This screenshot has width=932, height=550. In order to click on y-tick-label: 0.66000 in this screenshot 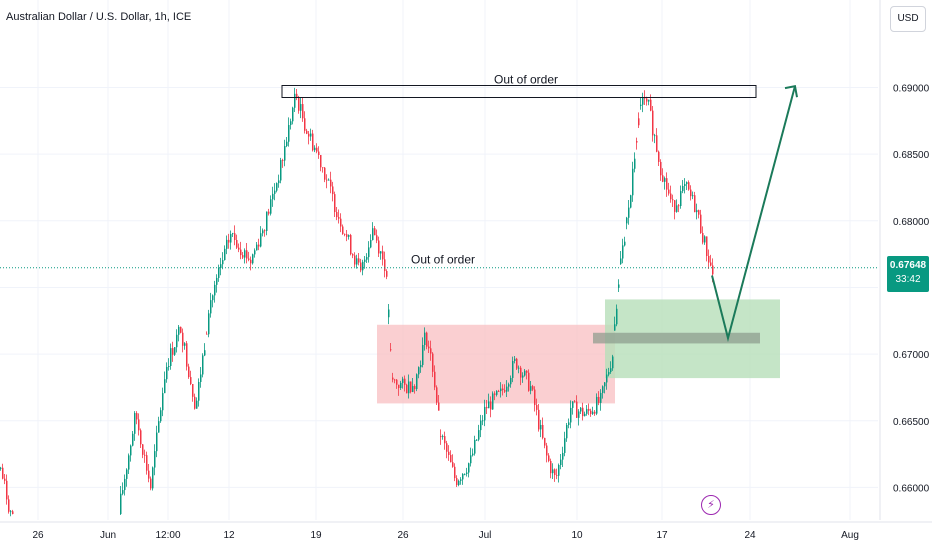, I will do `click(911, 488)`.